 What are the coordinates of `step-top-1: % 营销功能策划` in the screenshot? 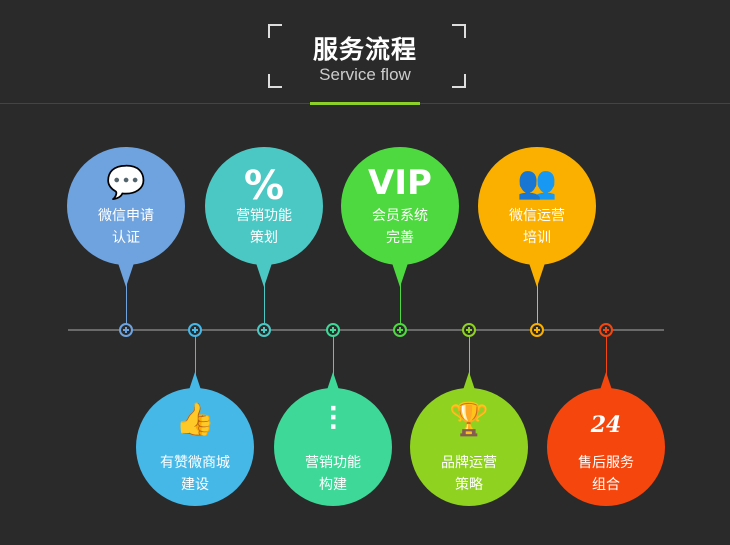 It's located at (264, 217).